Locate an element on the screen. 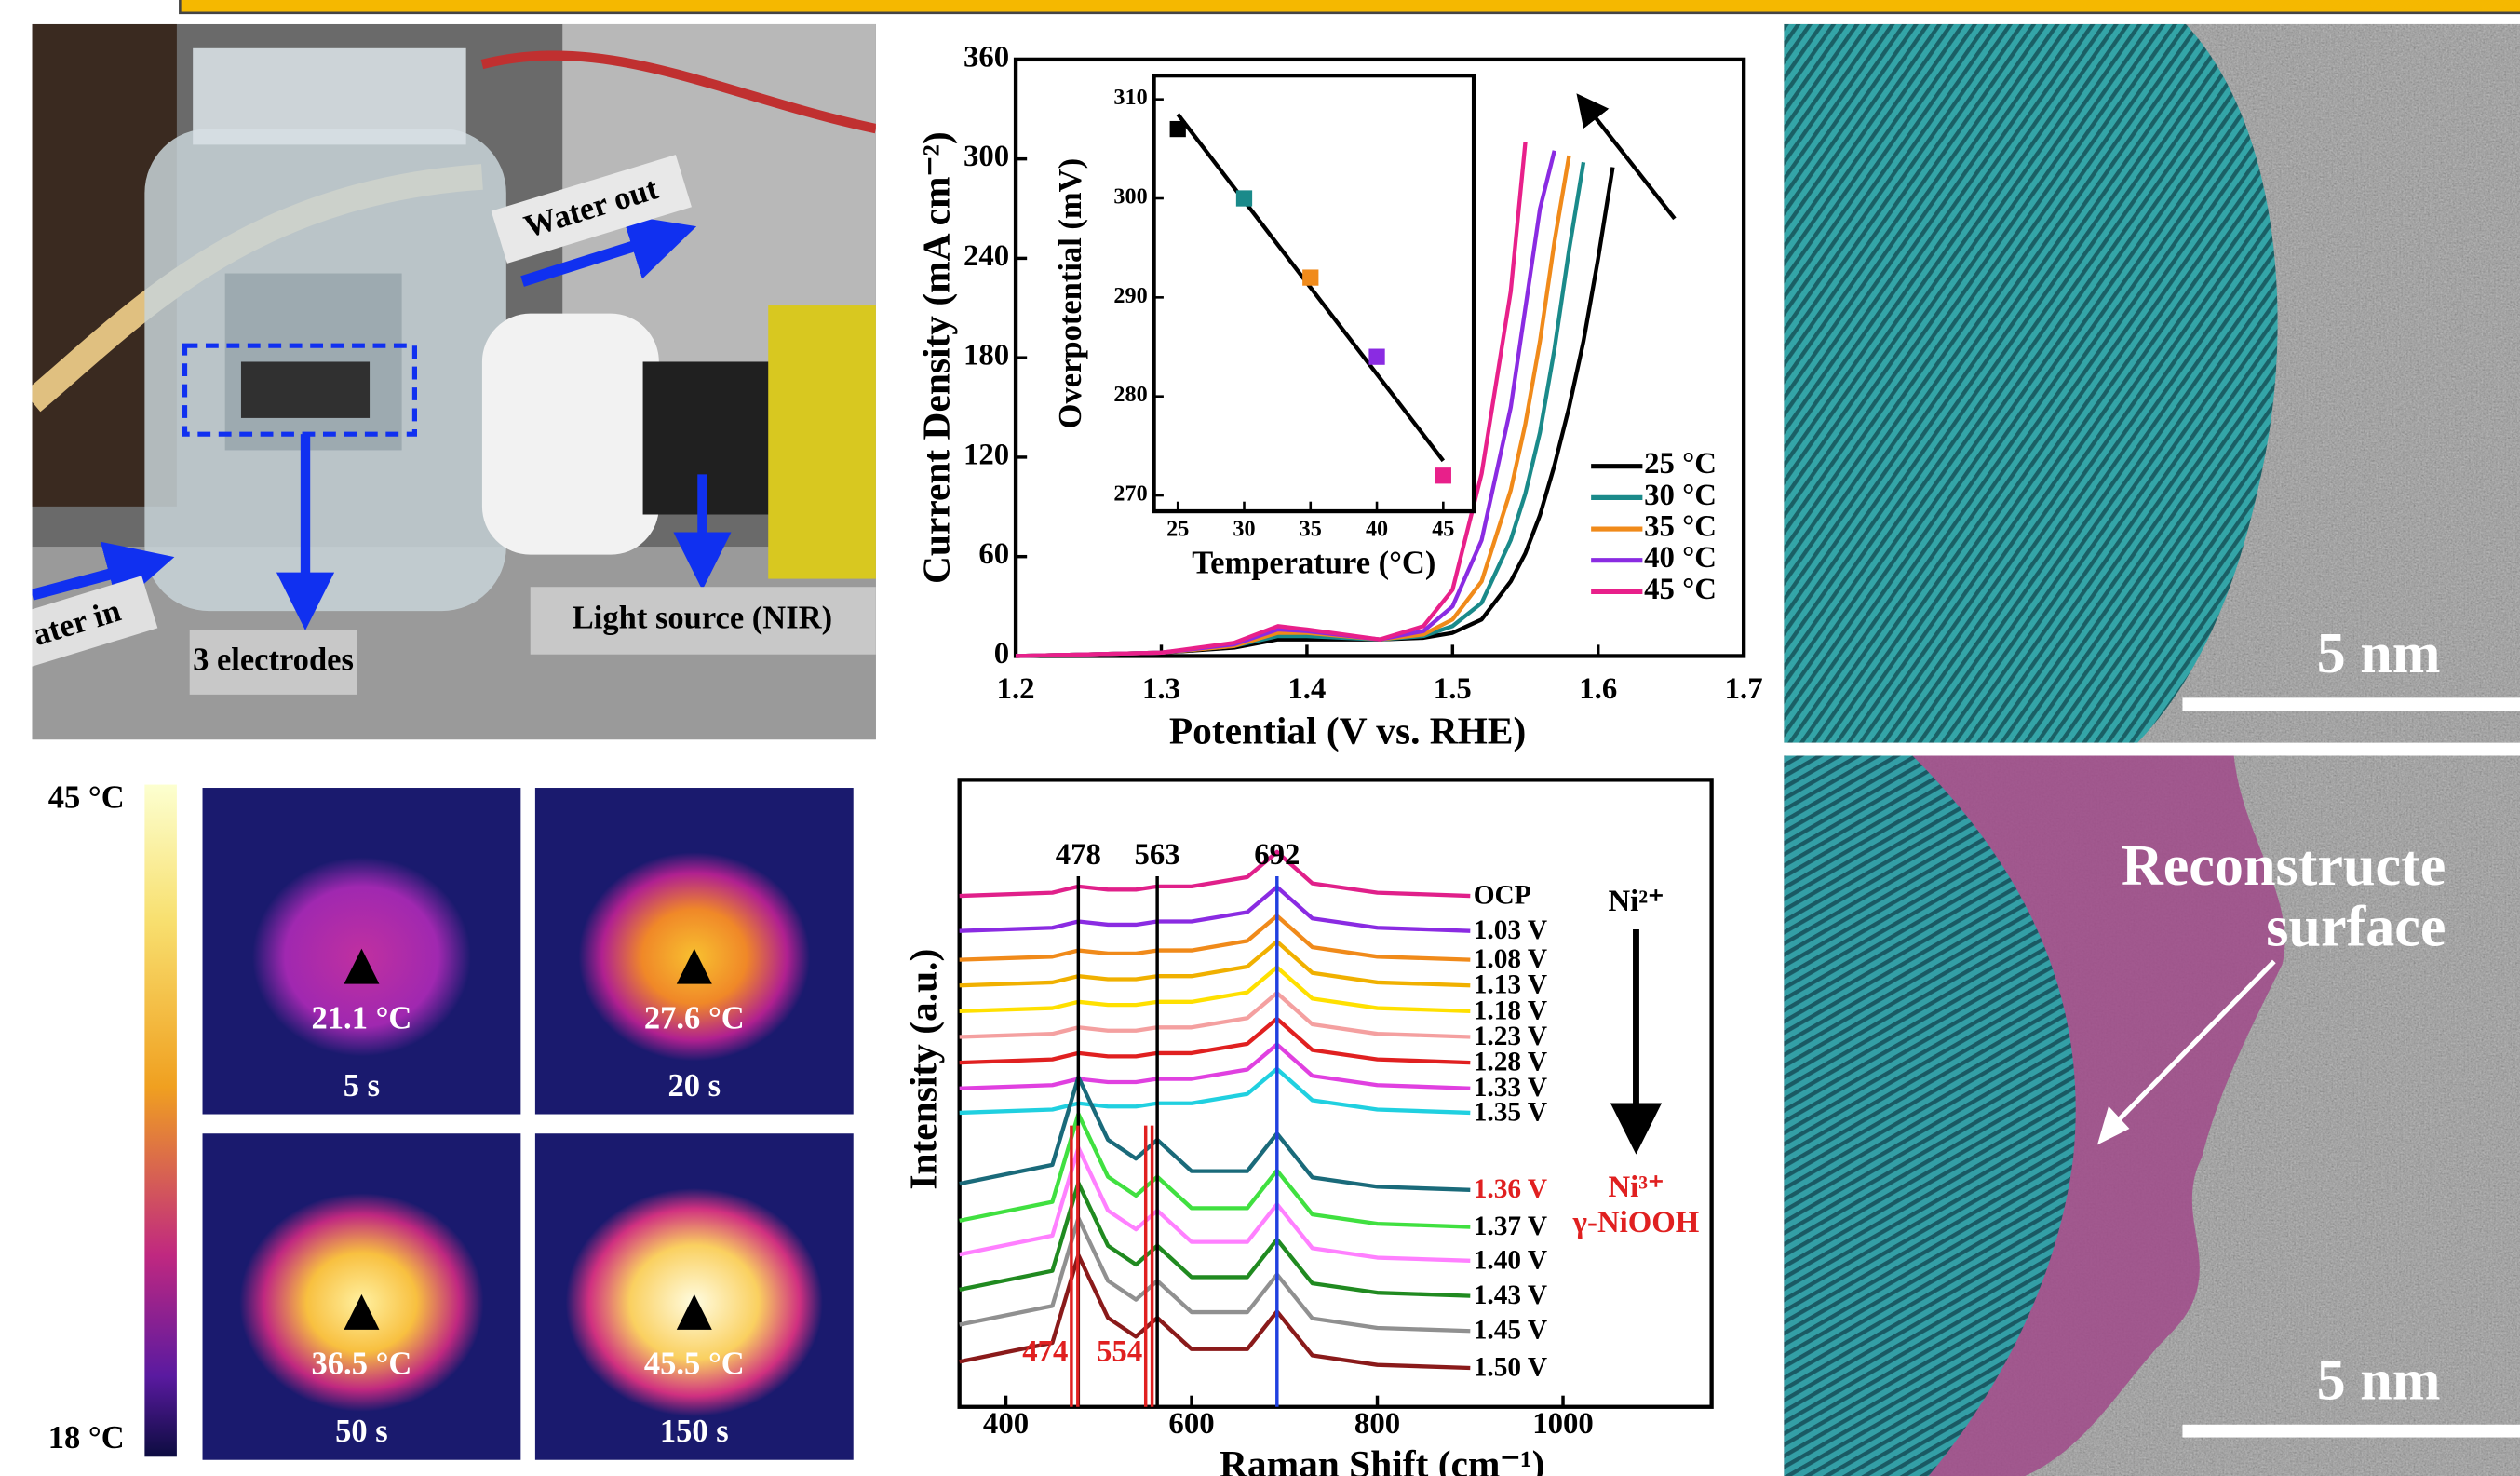  series-label: 1.33 V is located at coordinates (1510, 1088).